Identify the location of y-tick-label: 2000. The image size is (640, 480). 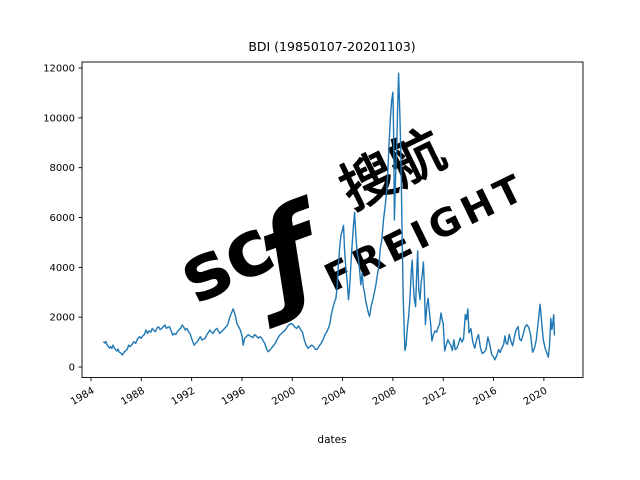
(62, 318).